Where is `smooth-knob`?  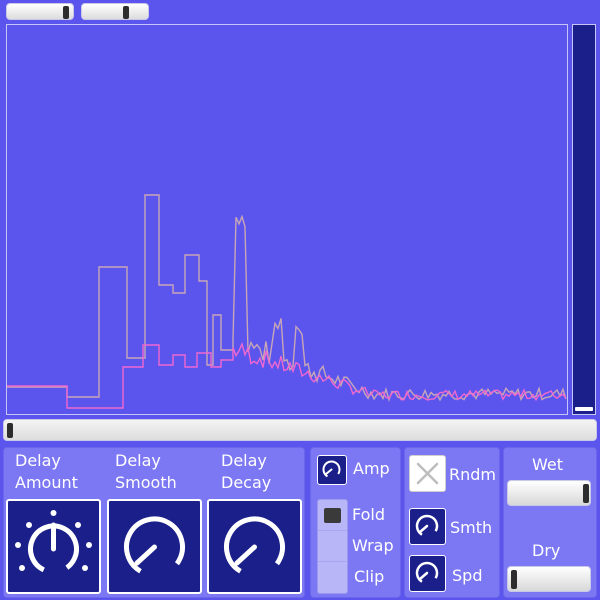 smooth-knob is located at coordinates (427, 526).